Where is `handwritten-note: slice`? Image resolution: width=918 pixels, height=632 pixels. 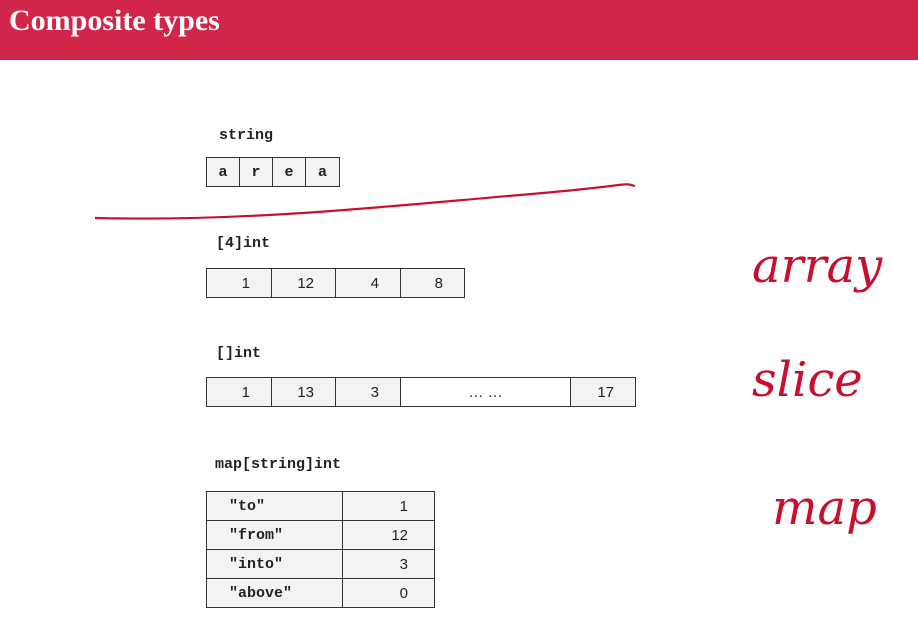 handwritten-note: slice is located at coordinates (807, 380).